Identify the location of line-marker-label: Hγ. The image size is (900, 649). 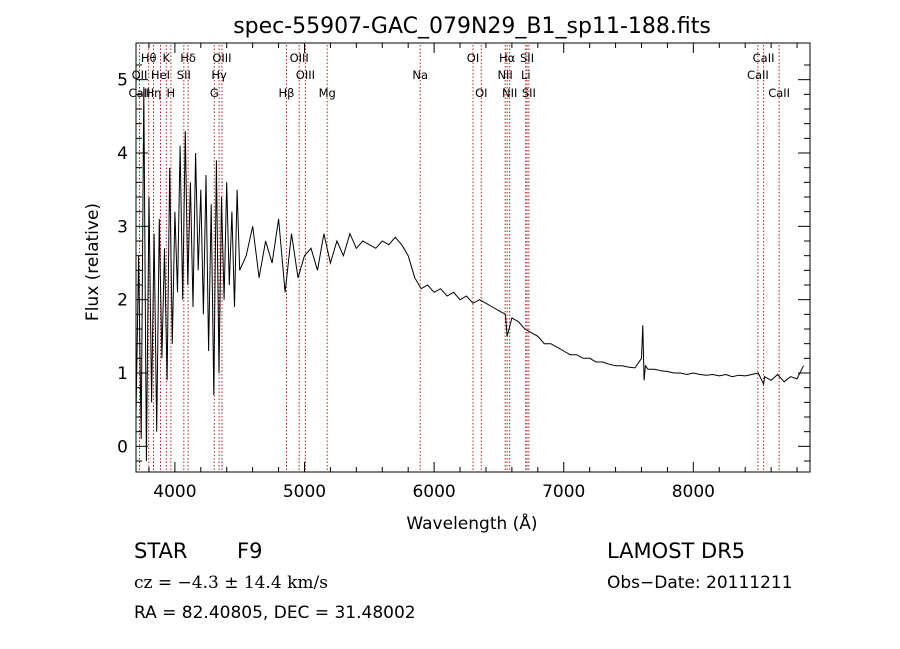
(219, 75).